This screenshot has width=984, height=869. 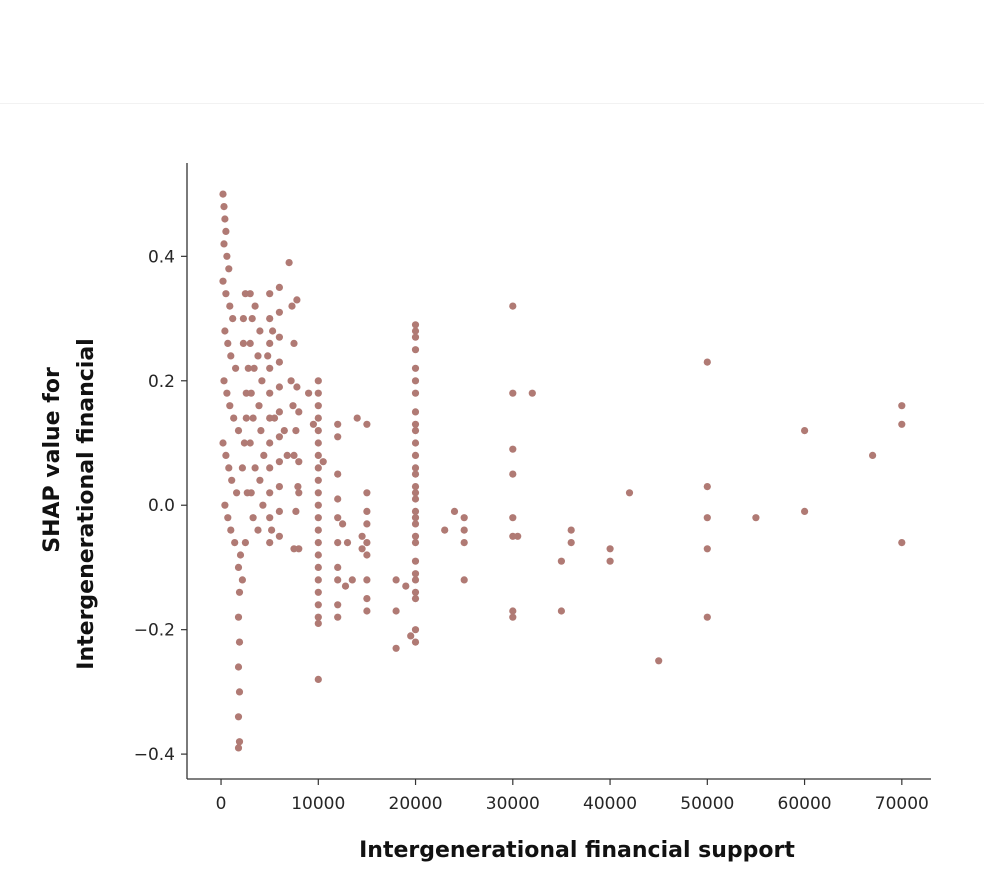 What do you see at coordinates (805, 804) in the screenshot?
I see `x-tick-label: 60000` at bounding box center [805, 804].